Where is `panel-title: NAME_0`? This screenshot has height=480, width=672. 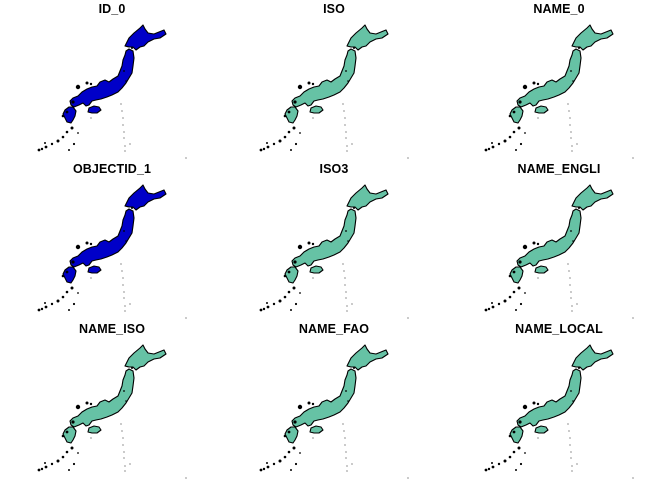 panel-title: NAME_0 is located at coordinates (559, 9).